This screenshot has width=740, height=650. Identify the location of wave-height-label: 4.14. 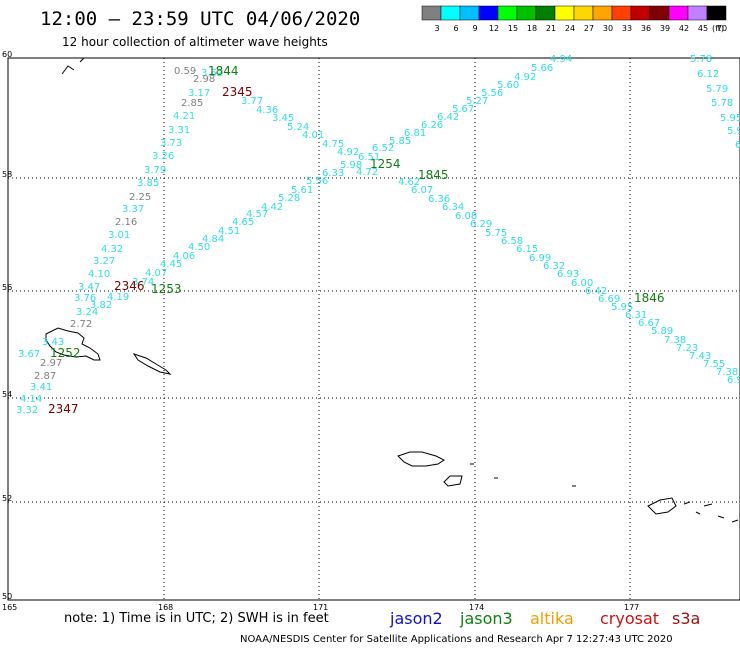
(31, 399).